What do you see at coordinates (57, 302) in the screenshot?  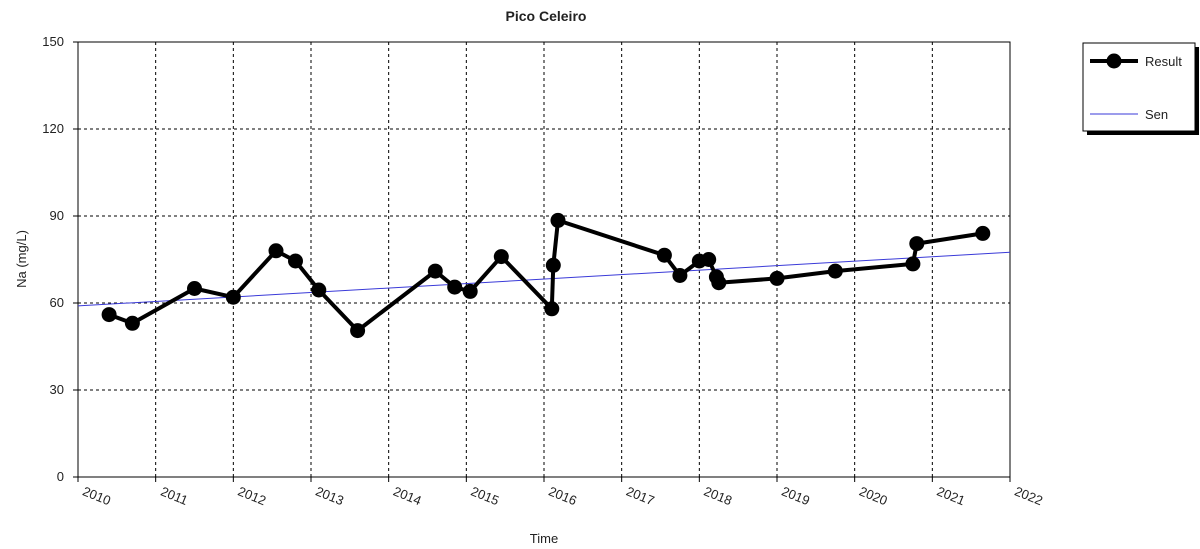 I see `y-tick-label: 60` at bounding box center [57, 302].